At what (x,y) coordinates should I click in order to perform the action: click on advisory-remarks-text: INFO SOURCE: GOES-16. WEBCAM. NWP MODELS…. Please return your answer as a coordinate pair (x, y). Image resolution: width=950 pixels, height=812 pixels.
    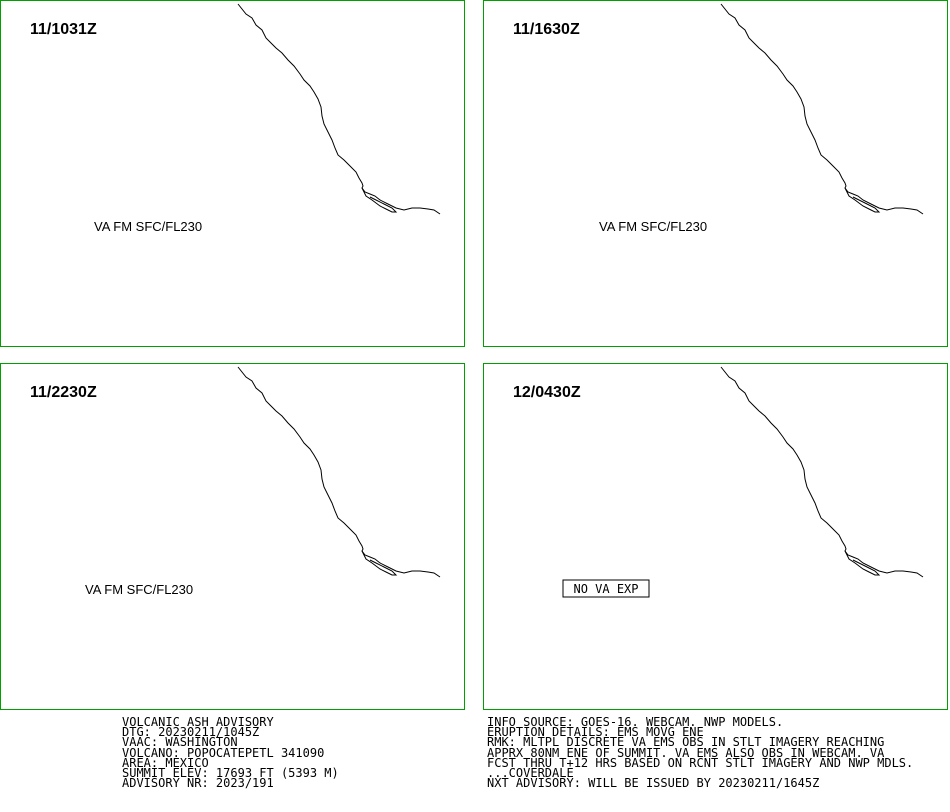
    Looking at the image, I should click on (700, 753).